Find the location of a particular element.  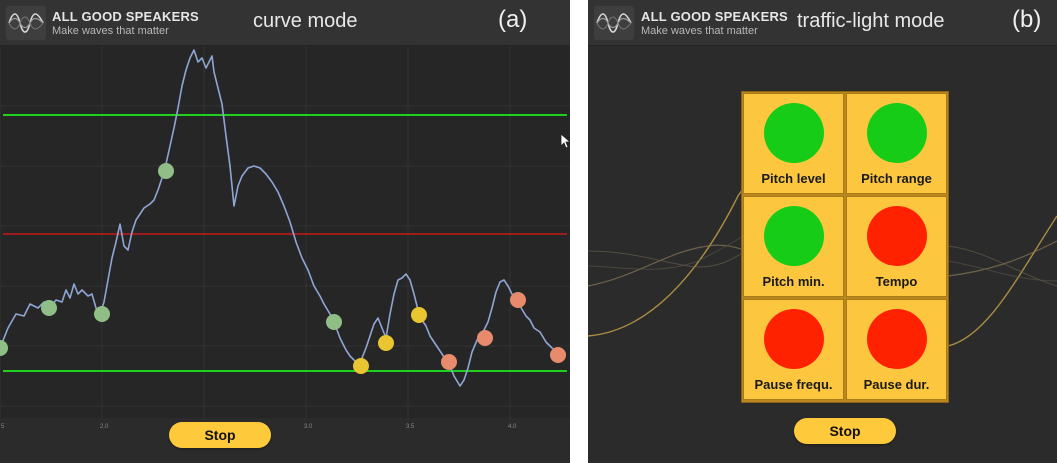

tile-pitch-range: Pitch range is located at coordinates (896, 143).